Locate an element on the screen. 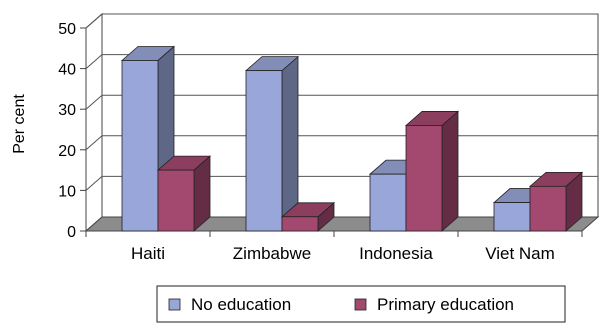  x-axis-categories: Haiti Zimbabwe Indonesia Viet Nam is located at coordinates (334, 247).